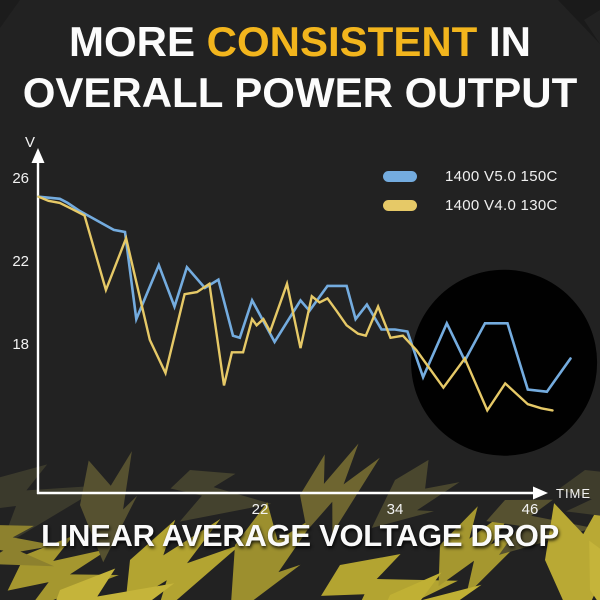 This screenshot has height=600, width=600. What do you see at coordinates (530, 509) in the screenshot?
I see `x-tick: 46` at bounding box center [530, 509].